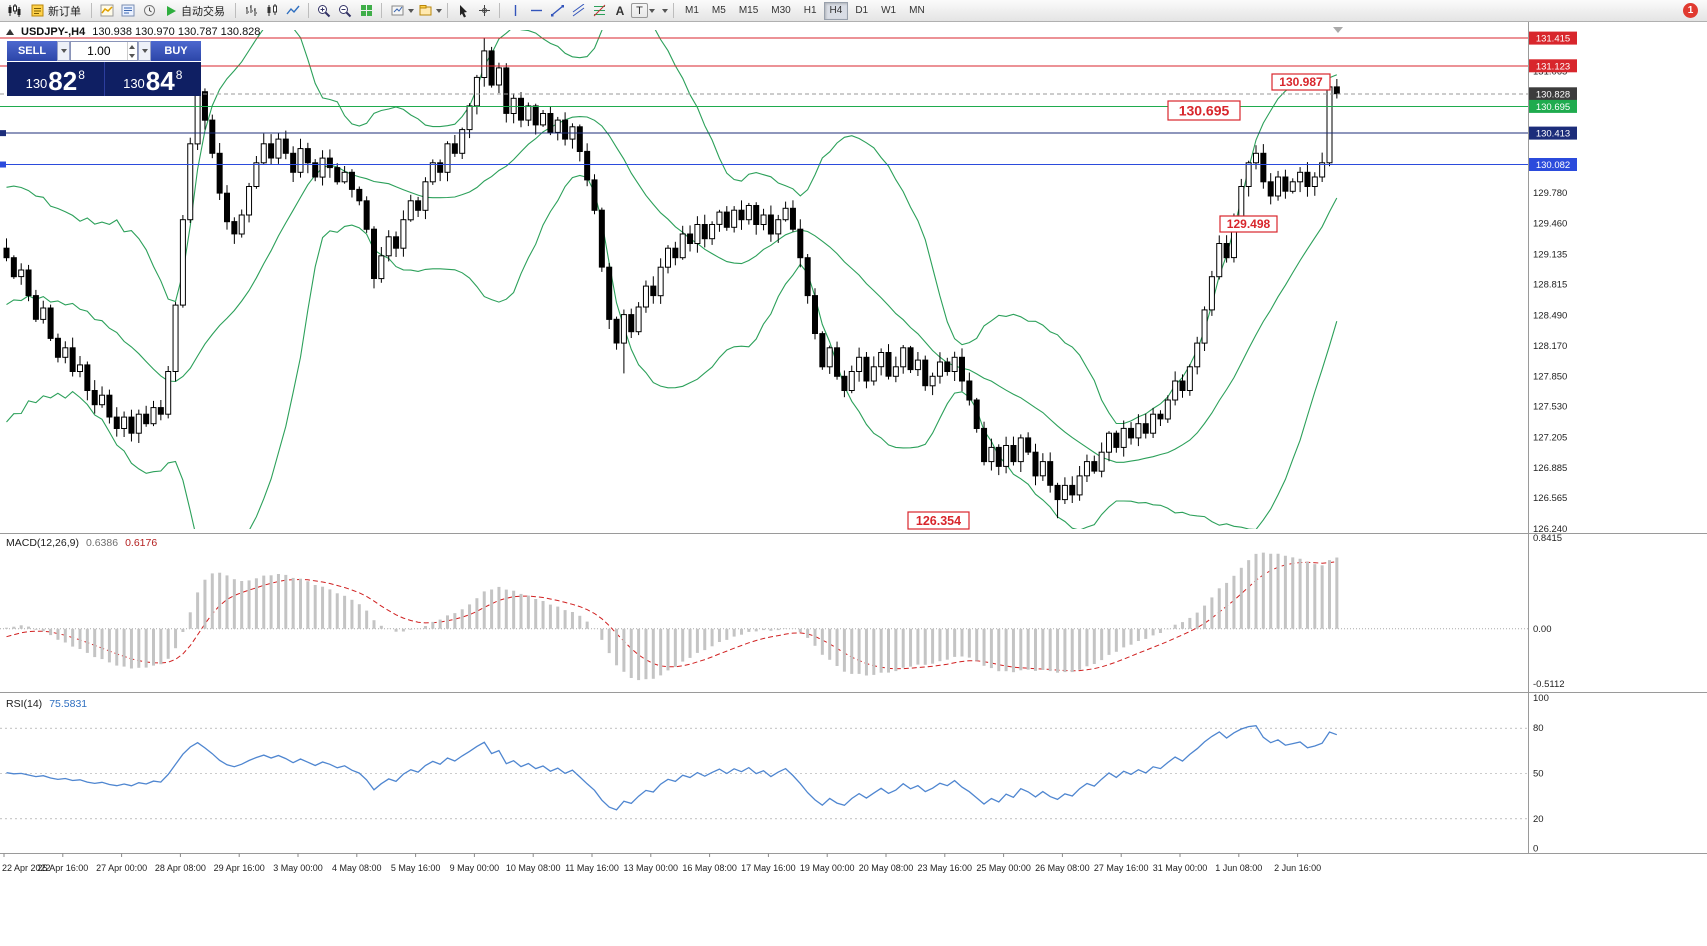  What do you see at coordinates (1690, 10) in the screenshot?
I see `notification-badge: 1` at bounding box center [1690, 10].